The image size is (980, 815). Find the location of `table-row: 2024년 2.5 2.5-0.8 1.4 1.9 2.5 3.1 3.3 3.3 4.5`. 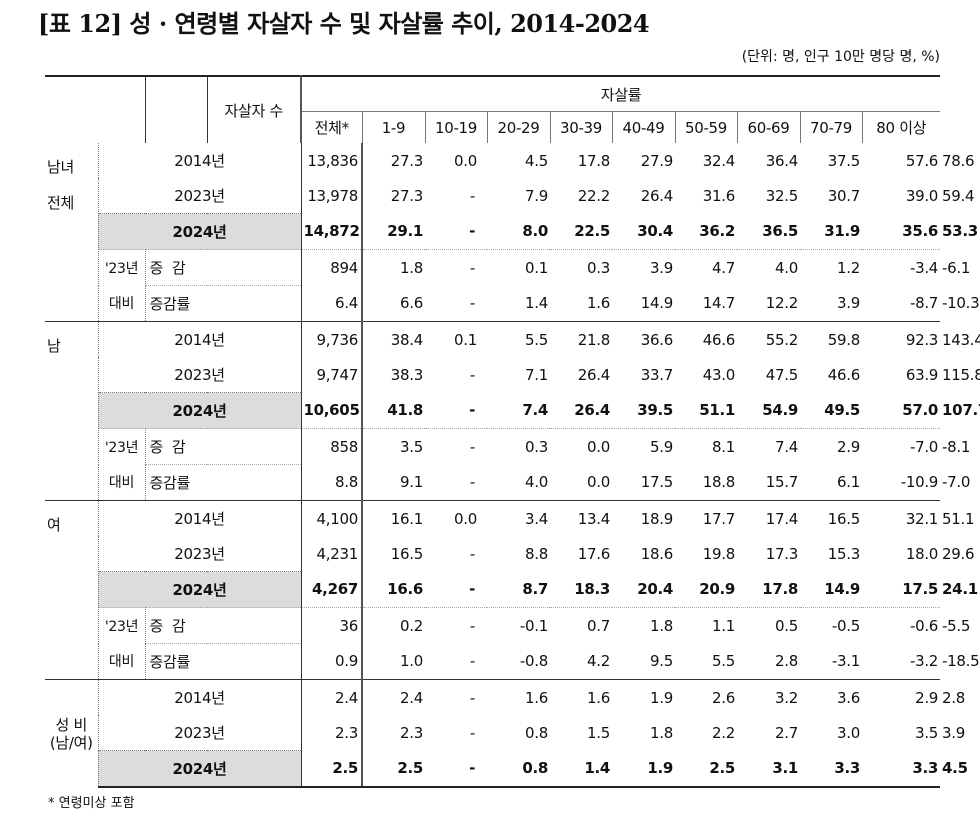

table-row: 2024년 2.5 2.5-0.8 1.4 1.9 2.5 3.1 3.3 3.3 4.5 is located at coordinates (506, 769).